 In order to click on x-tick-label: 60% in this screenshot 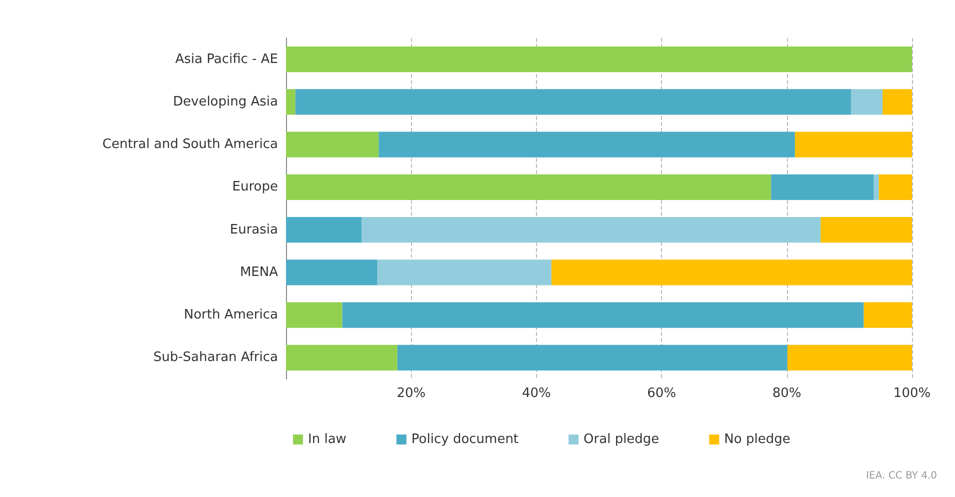, I will do `click(661, 393)`.